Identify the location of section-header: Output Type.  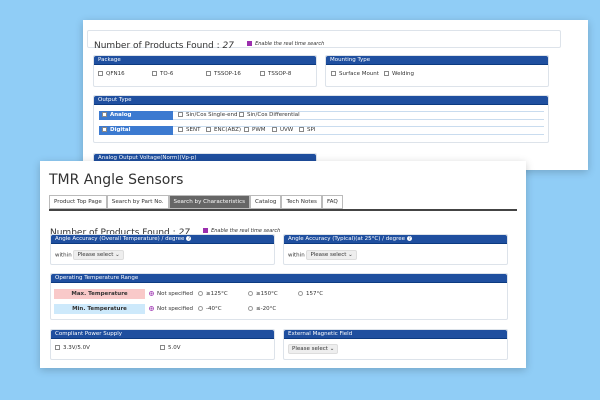
(321, 100).